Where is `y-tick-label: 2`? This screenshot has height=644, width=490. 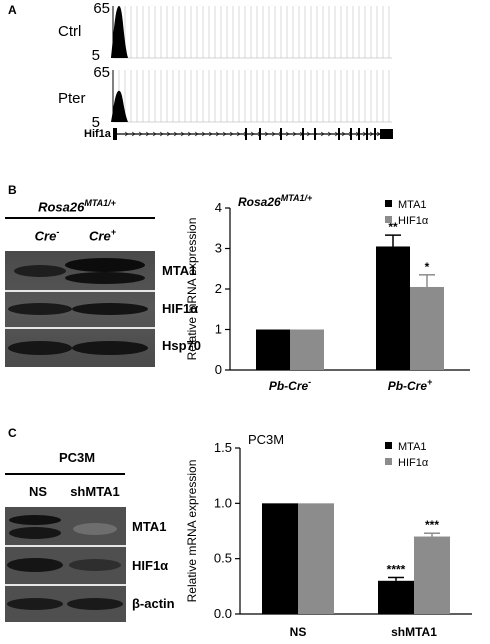 y-tick-label: 2 is located at coordinates (218, 288).